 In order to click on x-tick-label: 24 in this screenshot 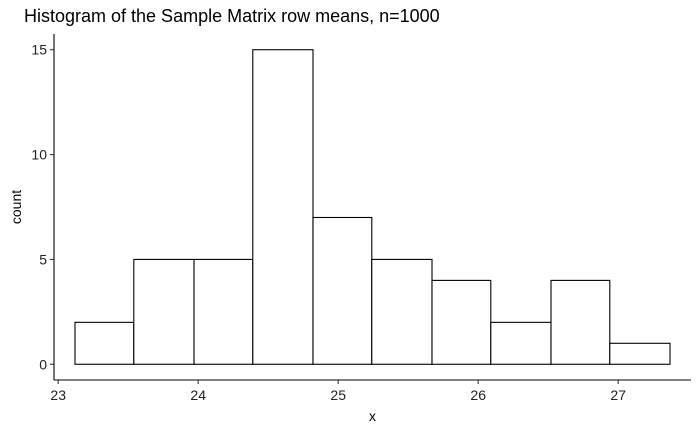, I will do `click(198, 395)`.